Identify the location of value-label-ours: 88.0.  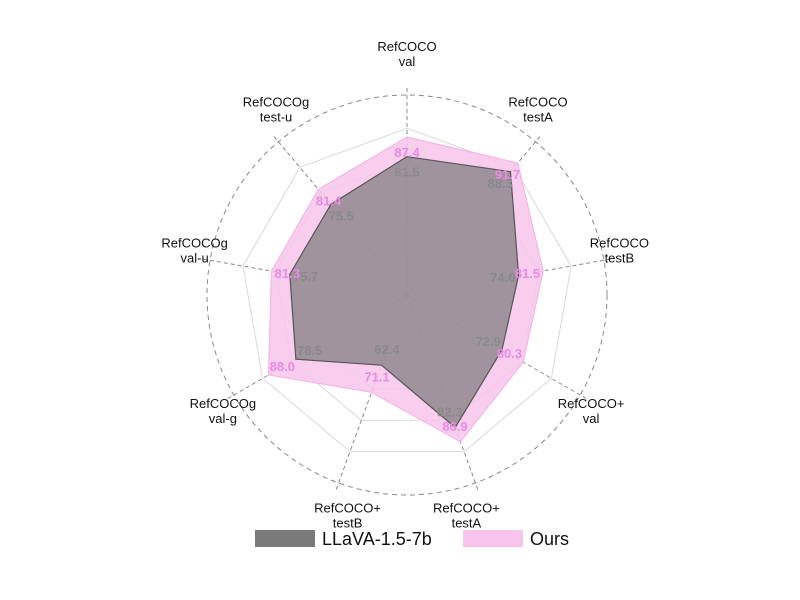
(282, 366).